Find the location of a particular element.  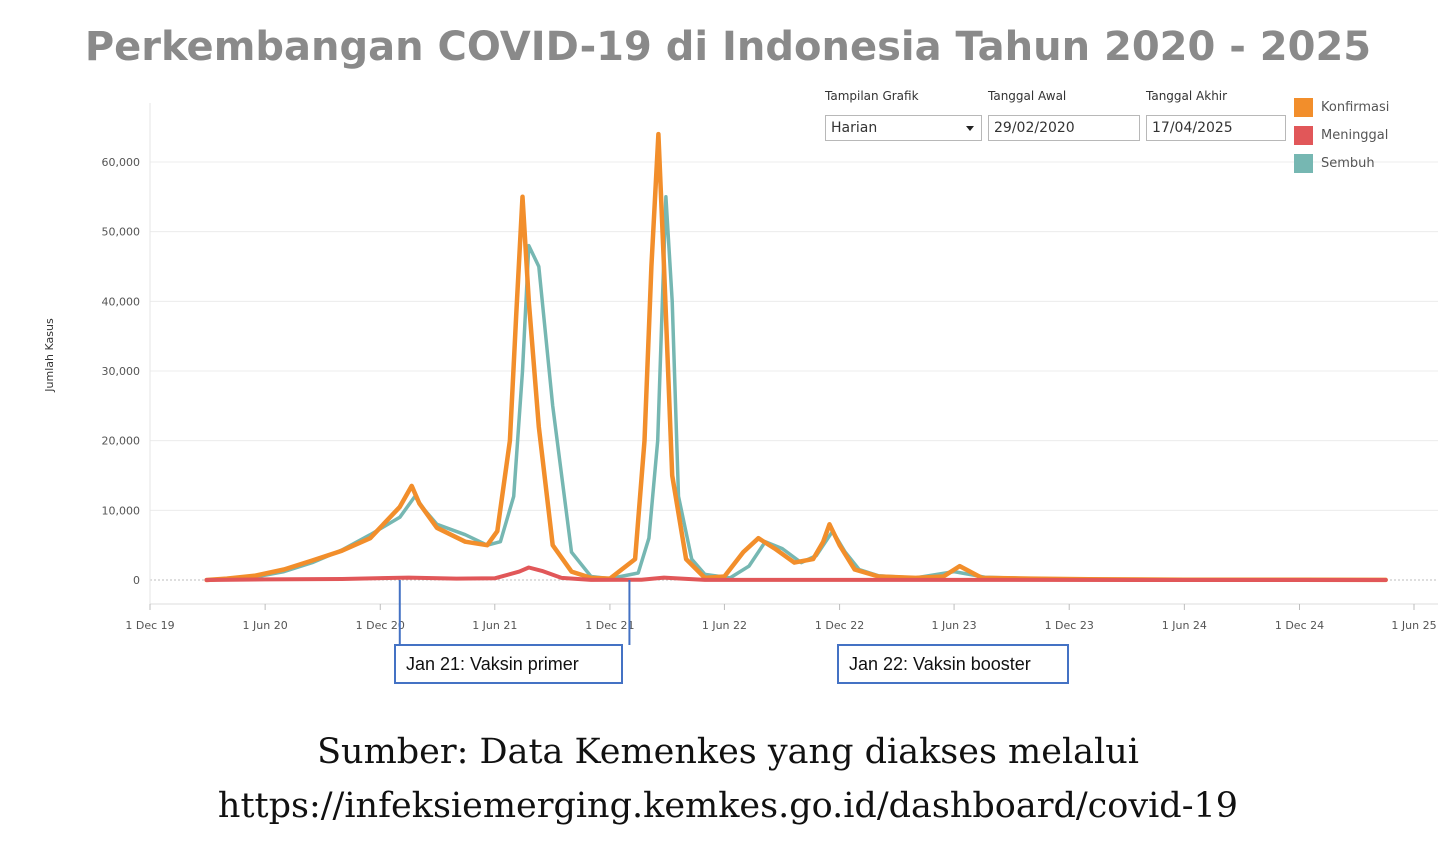

view-mode-label: Tampilan Grafik is located at coordinates (872, 96).